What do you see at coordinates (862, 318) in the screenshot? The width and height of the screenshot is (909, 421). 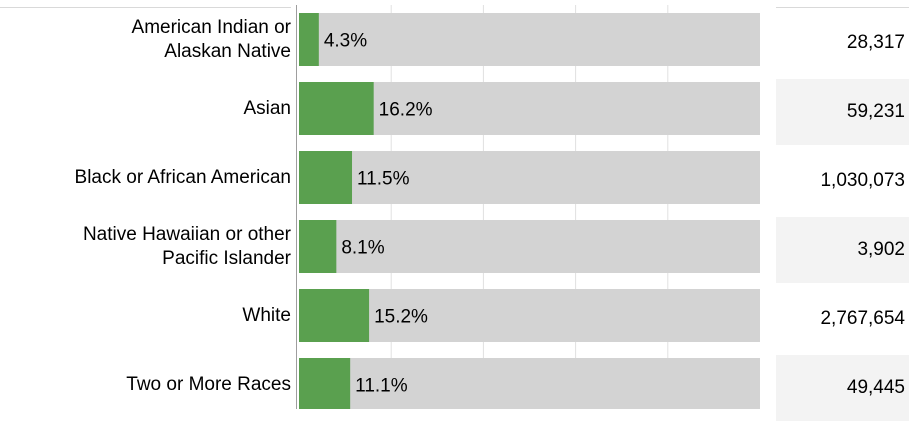 I see `table-value: 2,767,654` at bounding box center [862, 318].